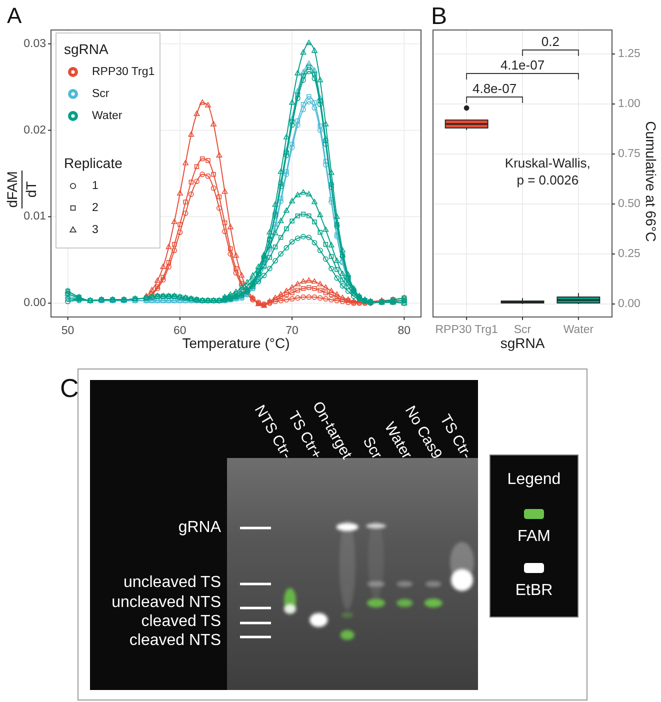  I want to click on text: gRNA, so click(200, 527).